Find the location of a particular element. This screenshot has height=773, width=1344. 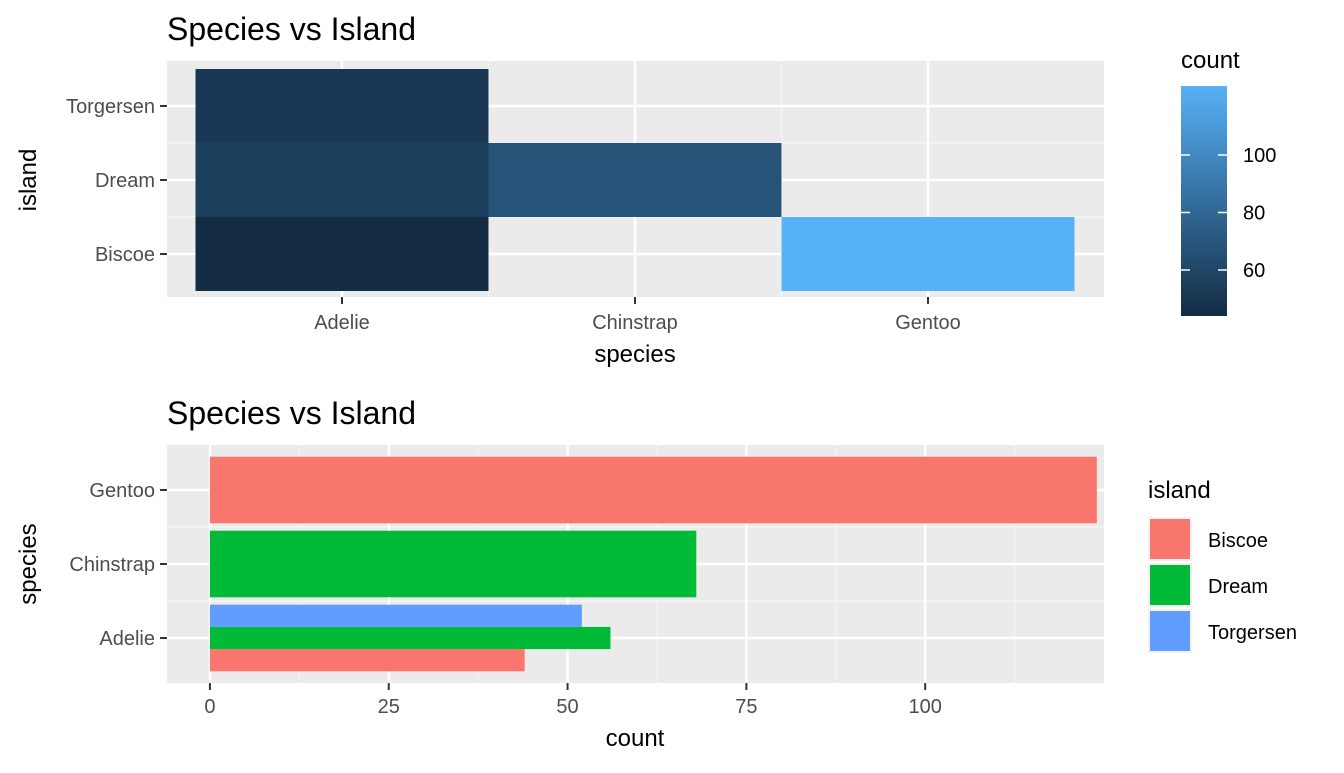

bar-legend-swatch-biscoe is located at coordinates (1170, 539).